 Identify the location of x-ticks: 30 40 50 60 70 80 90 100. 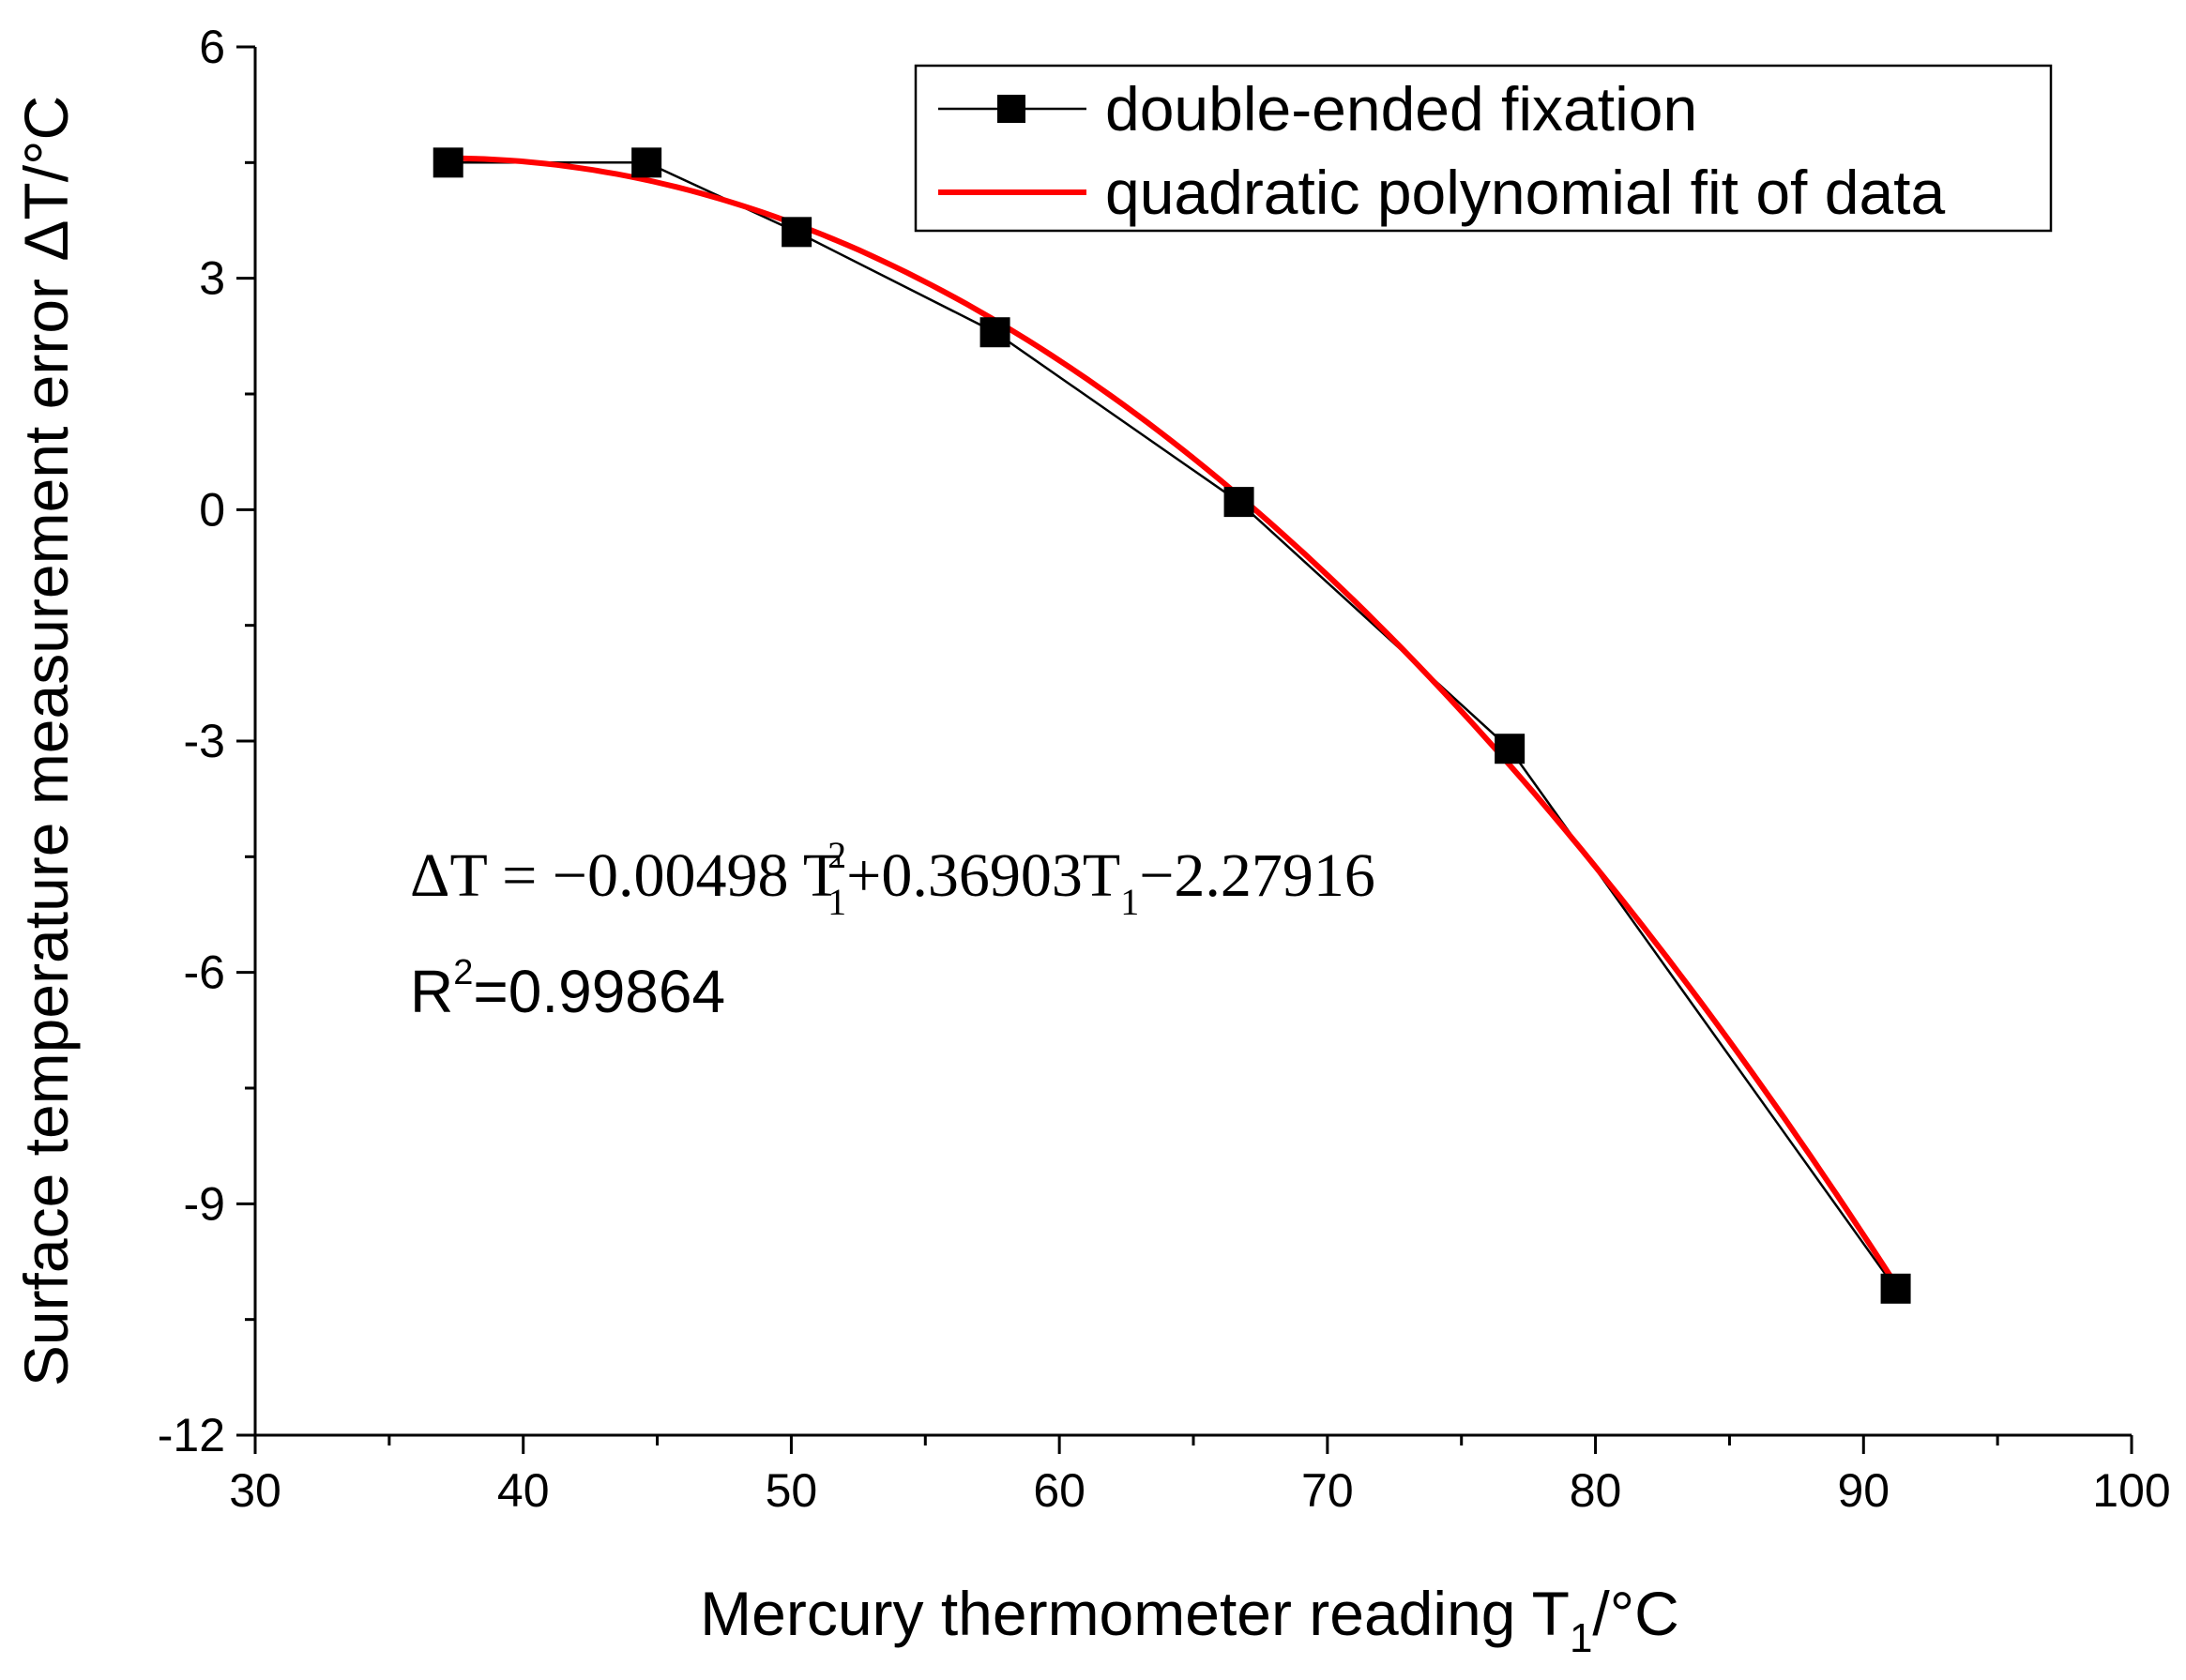
(1200, 1476).